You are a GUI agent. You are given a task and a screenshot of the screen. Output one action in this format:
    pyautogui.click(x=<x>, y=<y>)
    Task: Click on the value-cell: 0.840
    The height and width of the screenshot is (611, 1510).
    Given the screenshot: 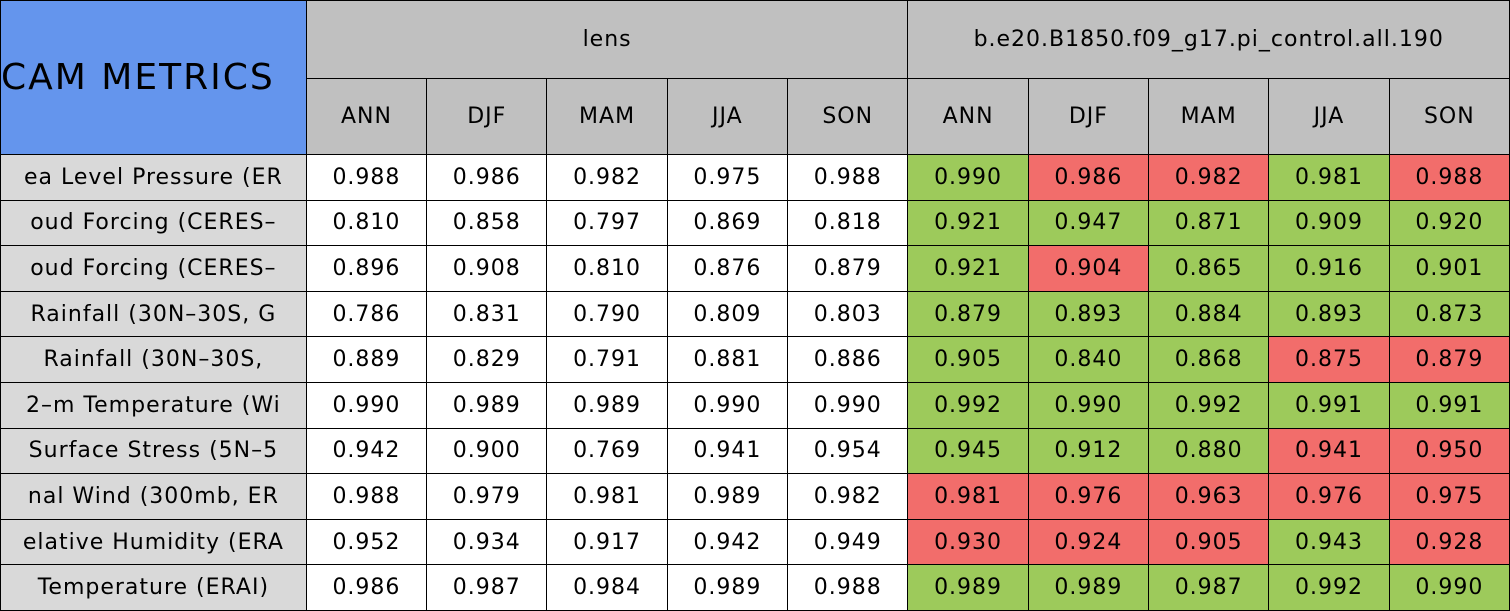 What is the action you would take?
    pyautogui.click(x=1088, y=359)
    